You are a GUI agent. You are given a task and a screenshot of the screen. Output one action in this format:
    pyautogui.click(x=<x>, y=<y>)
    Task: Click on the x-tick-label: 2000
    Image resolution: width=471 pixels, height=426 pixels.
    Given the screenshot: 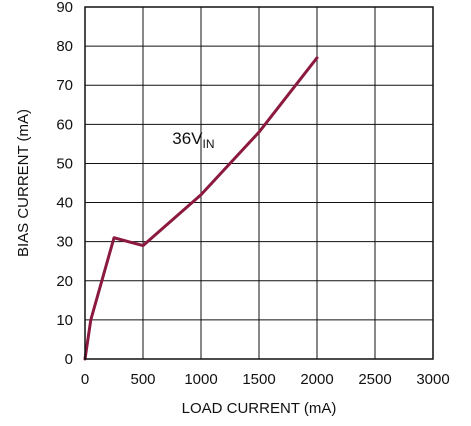 What is the action you would take?
    pyautogui.click(x=316, y=379)
    